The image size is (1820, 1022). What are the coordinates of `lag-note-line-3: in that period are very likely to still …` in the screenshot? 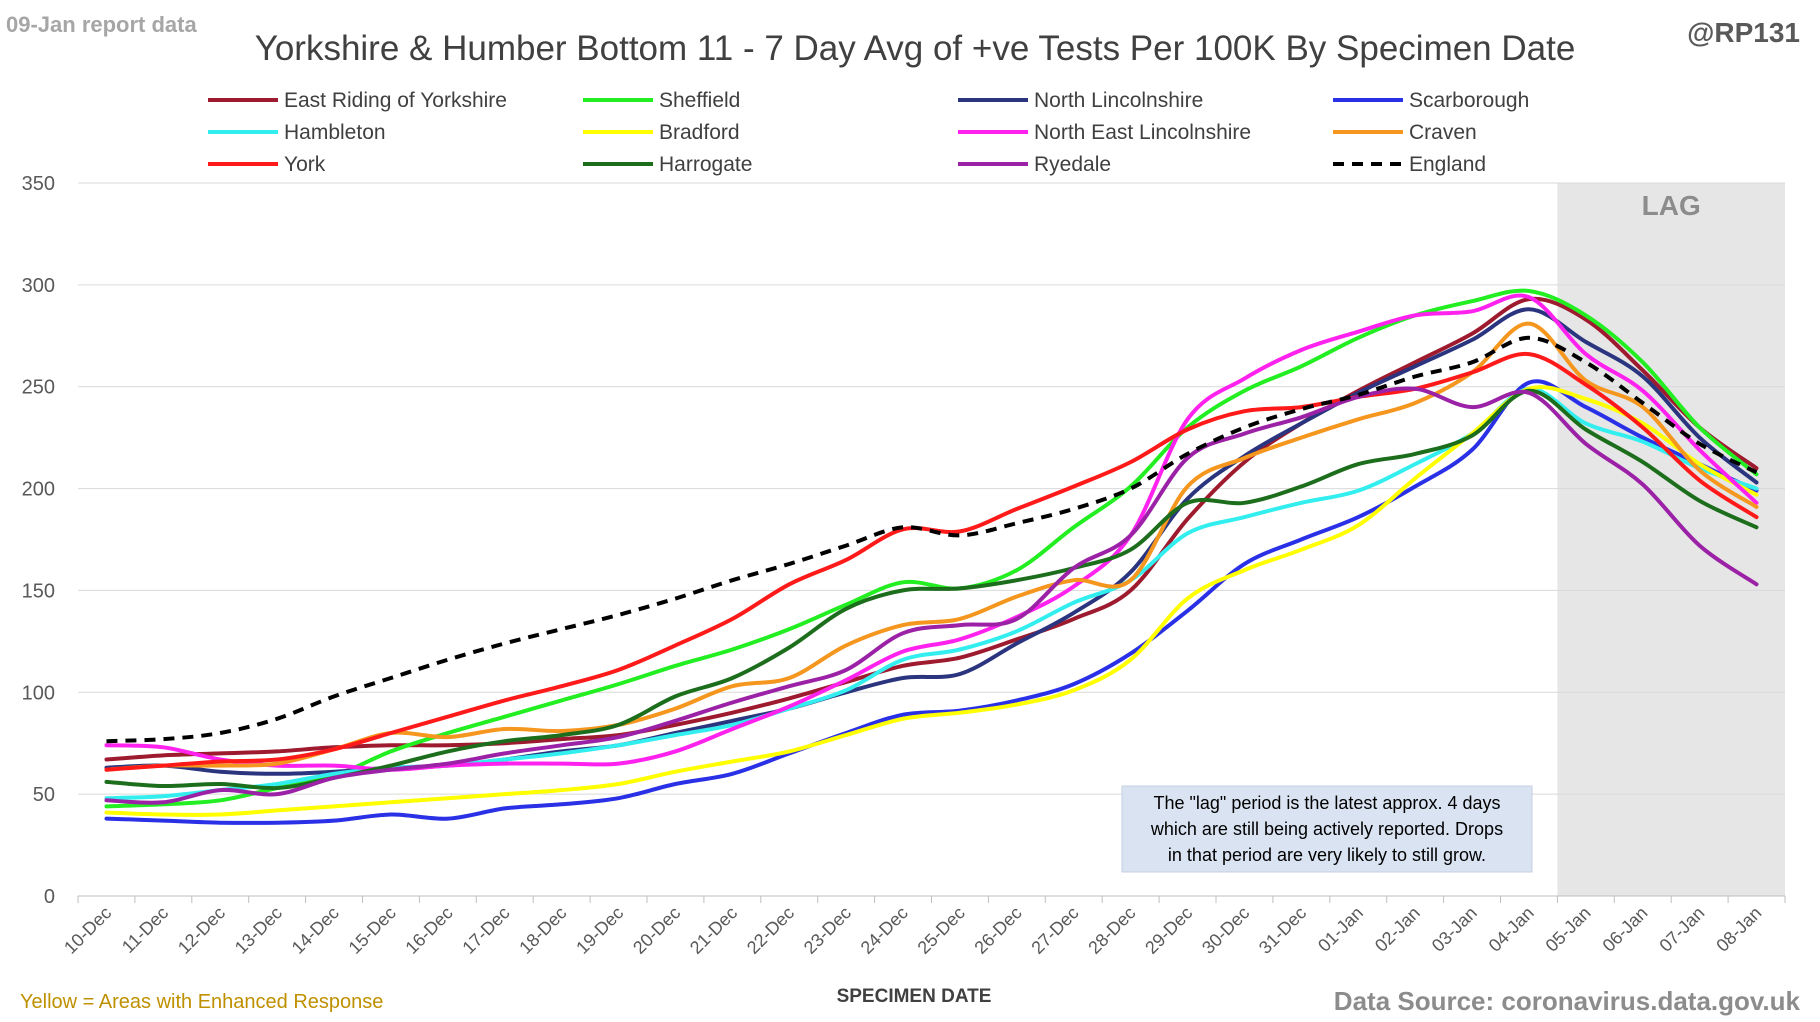 It's located at (1327, 855).